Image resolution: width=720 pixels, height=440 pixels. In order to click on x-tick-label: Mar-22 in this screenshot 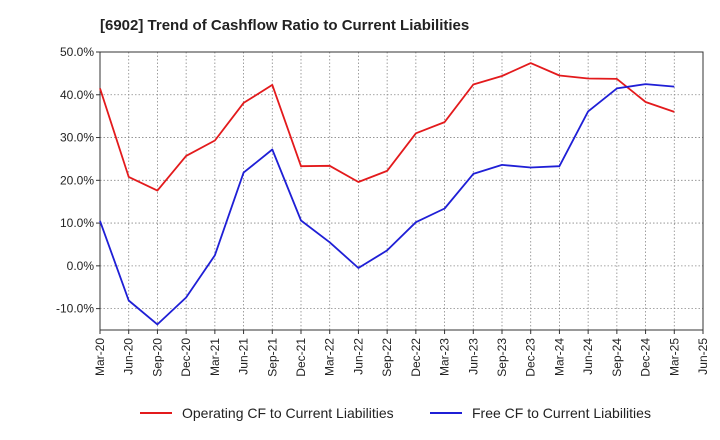, I will do `click(330, 357)`.